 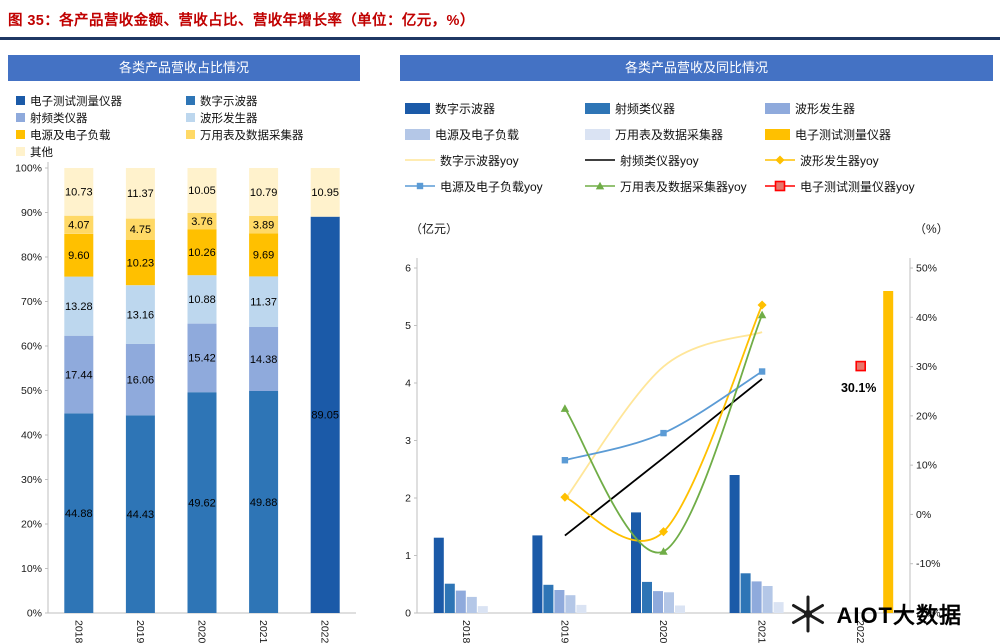 I want to click on legend-item: 电源及电子负载, so click(x=101, y=134).